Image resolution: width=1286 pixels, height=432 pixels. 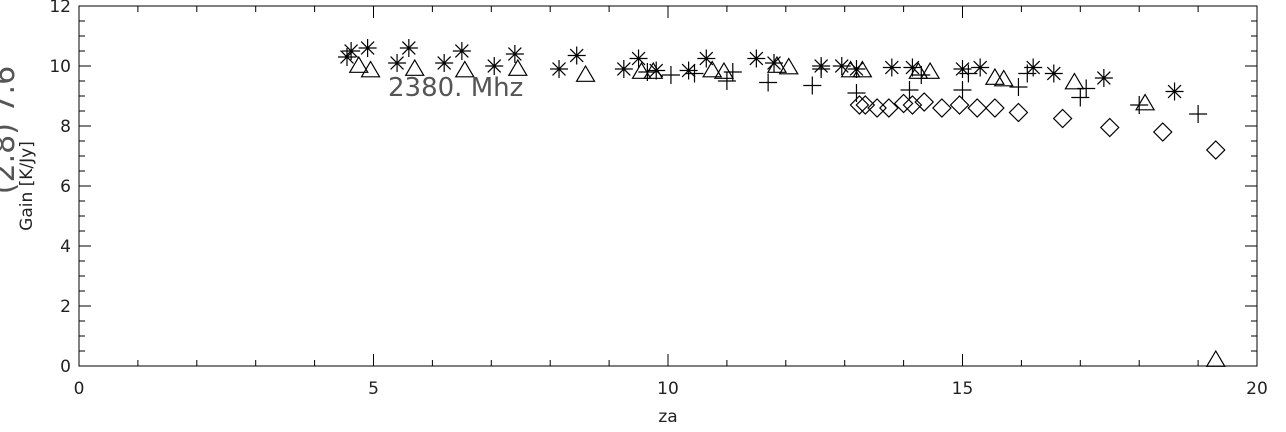 What do you see at coordinates (79, 389) in the screenshot?
I see `x-tick-label: 0` at bounding box center [79, 389].